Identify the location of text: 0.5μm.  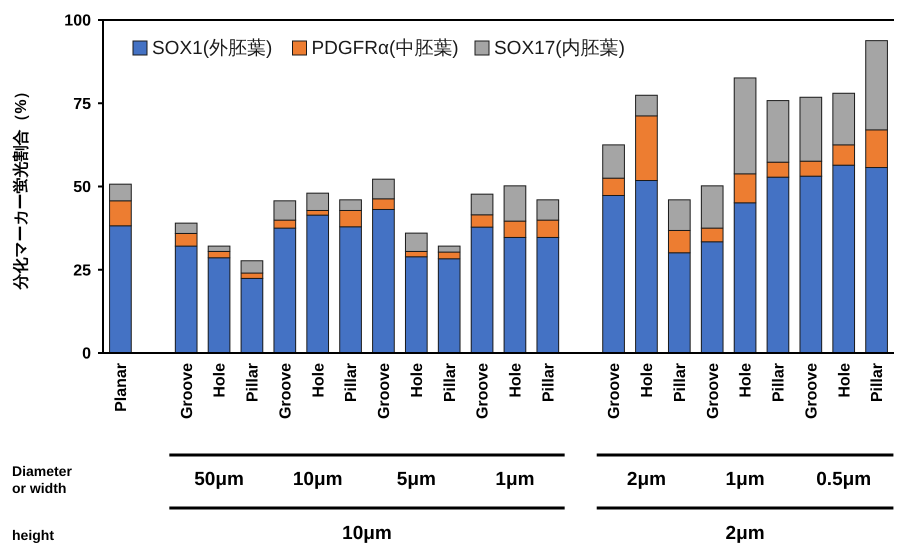
(844, 479).